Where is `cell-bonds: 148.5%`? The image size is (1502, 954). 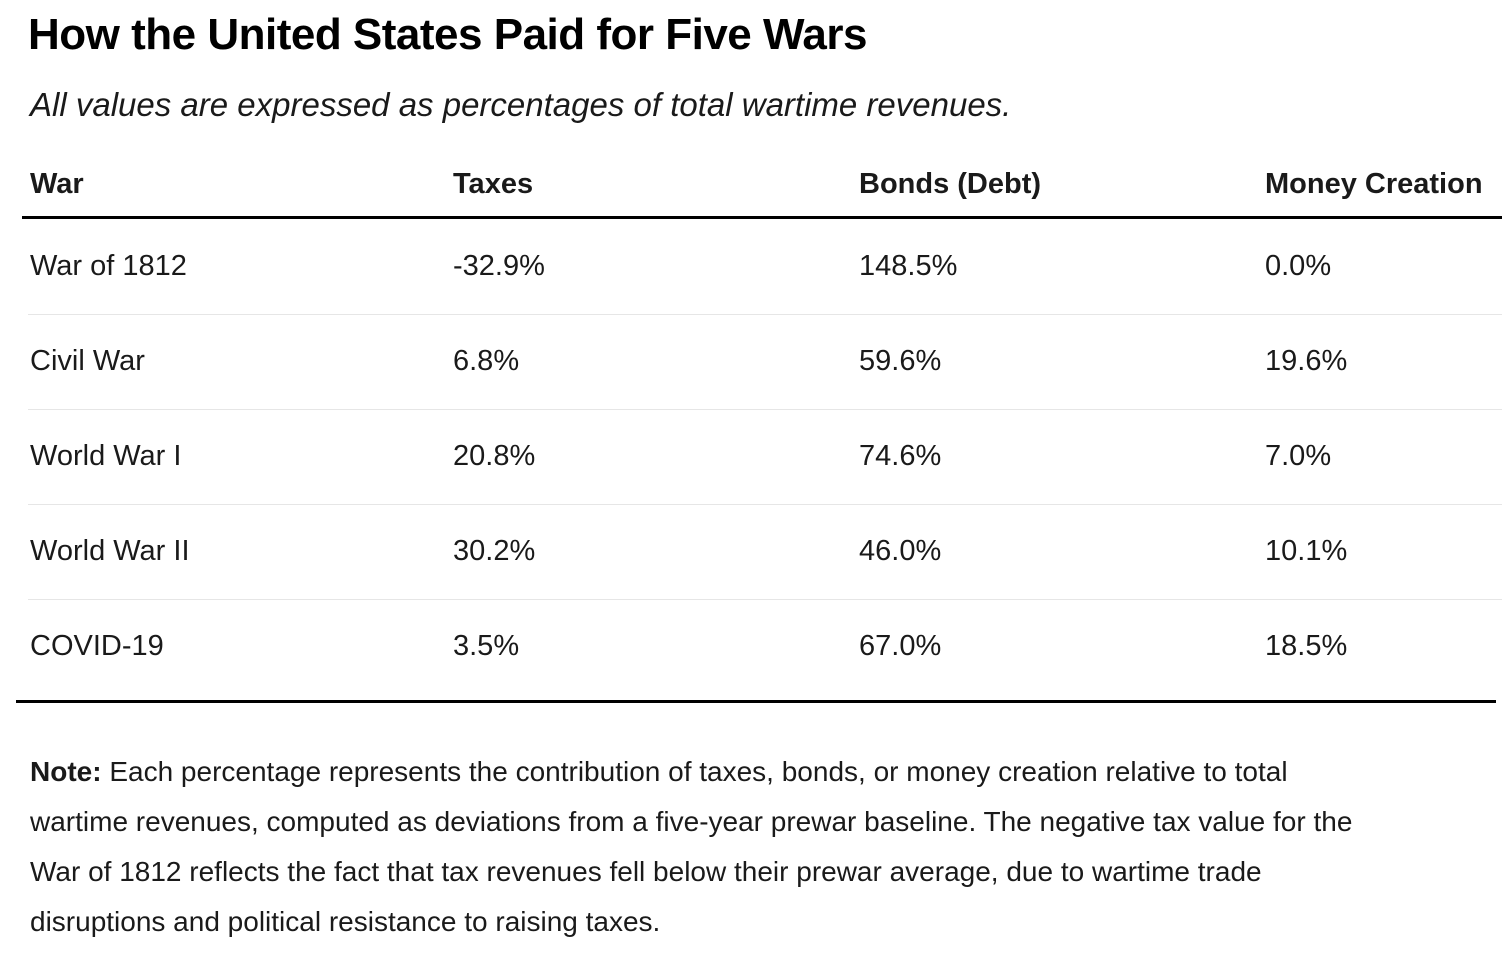
cell-bonds: 148.5% is located at coordinates (908, 266).